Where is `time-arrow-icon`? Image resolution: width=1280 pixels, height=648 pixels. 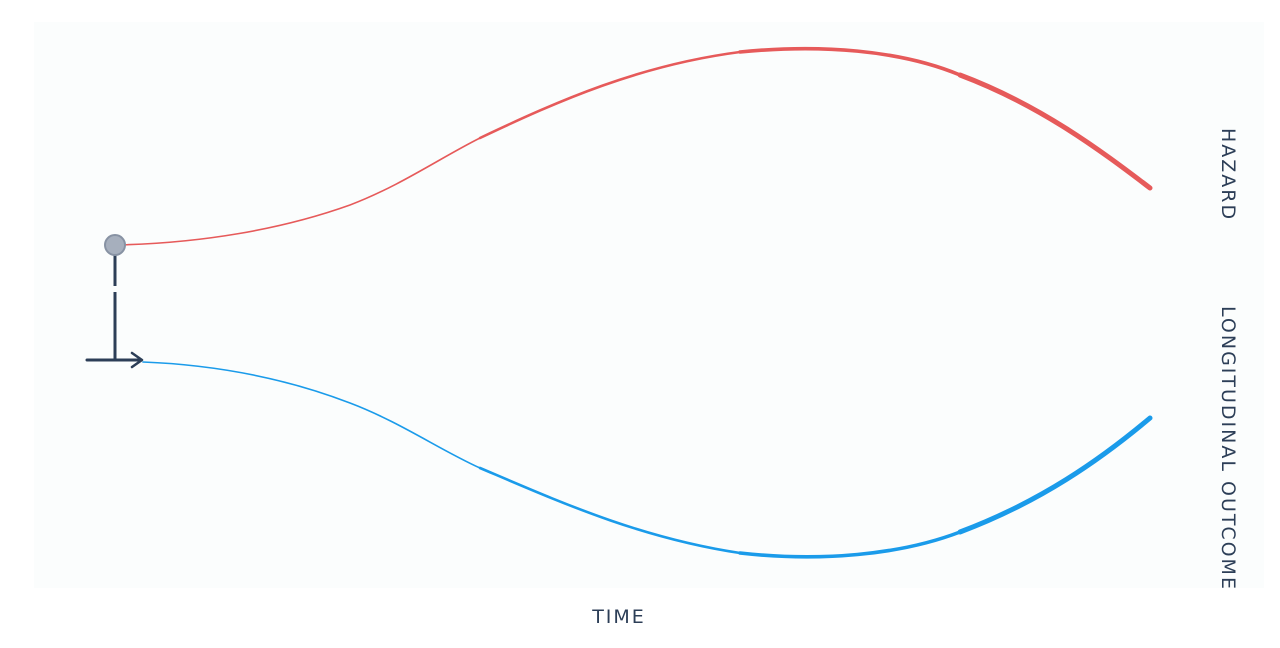 time-arrow-icon is located at coordinates (114, 360).